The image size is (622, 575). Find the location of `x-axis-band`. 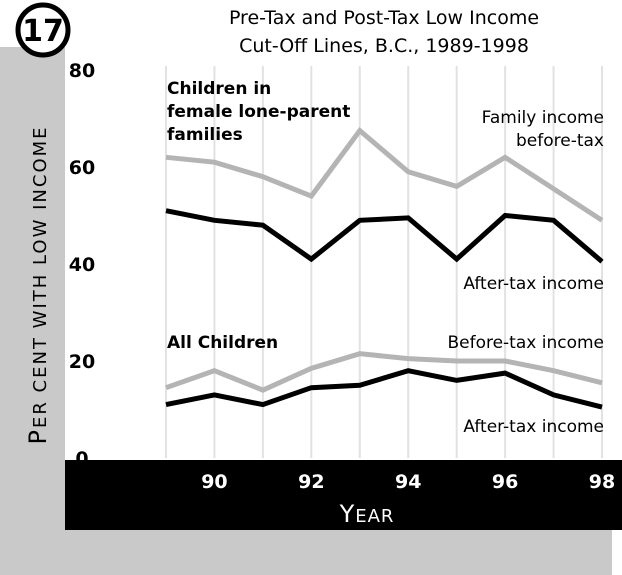

x-axis-band is located at coordinates (343, 495).